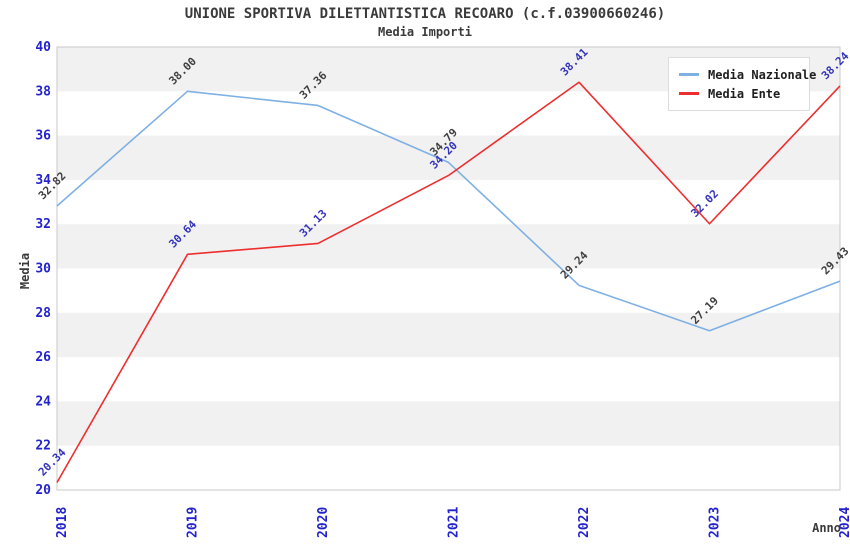 This screenshot has height=550, width=850. Describe the element at coordinates (43, 91) in the screenshot. I see `y-axis-tick-label: 38` at that location.